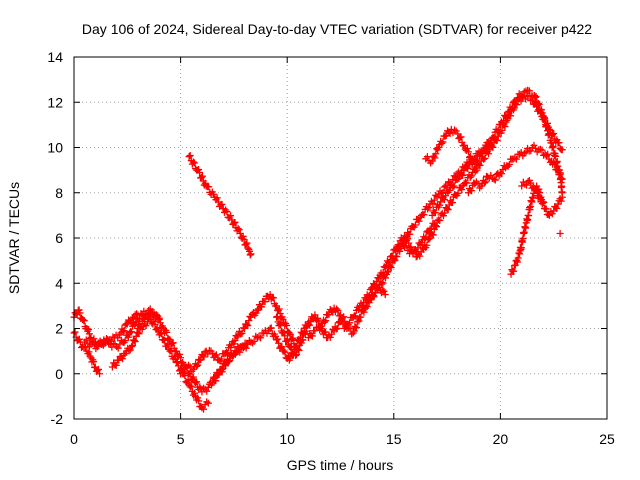 The height and width of the screenshot is (480, 640). What do you see at coordinates (59, 193) in the screenshot?
I see `y-tick-label: 8` at bounding box center [59, 193].